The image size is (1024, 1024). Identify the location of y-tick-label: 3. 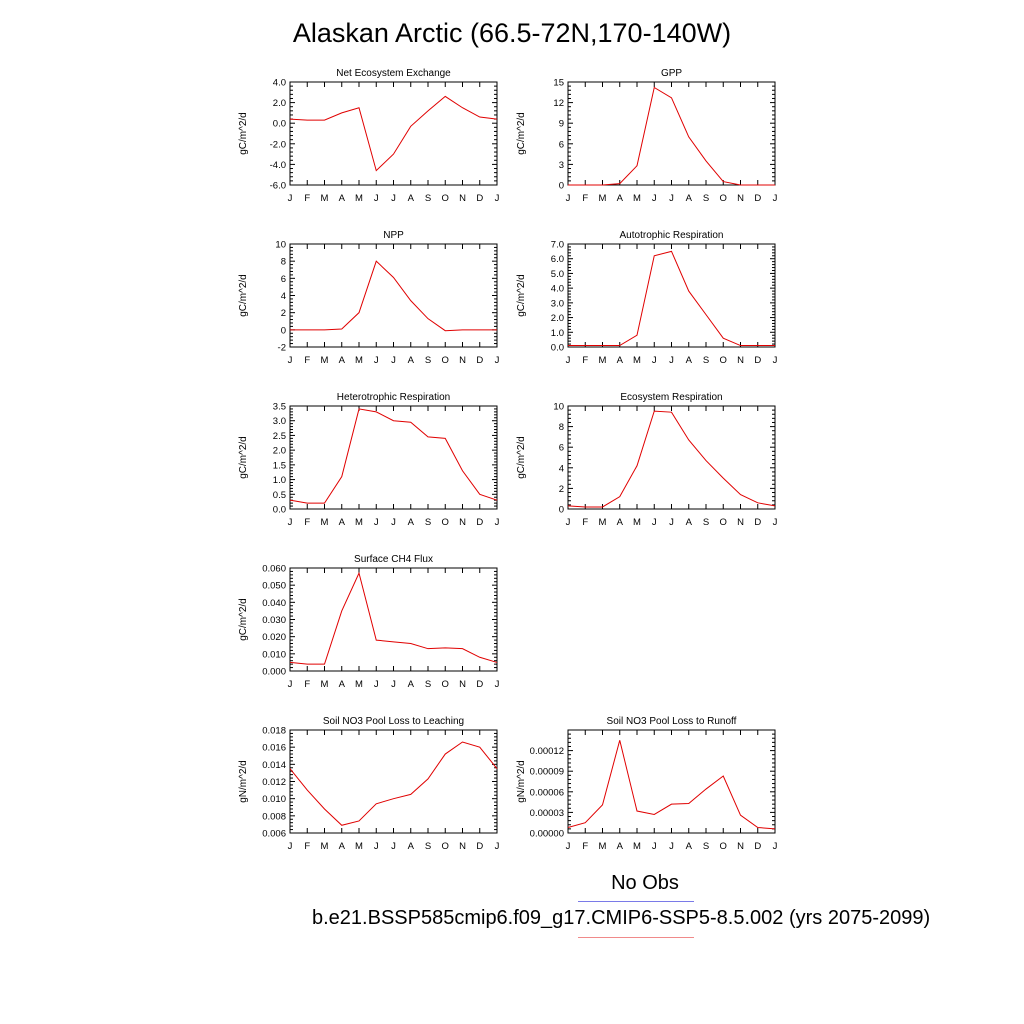
(561, 165).